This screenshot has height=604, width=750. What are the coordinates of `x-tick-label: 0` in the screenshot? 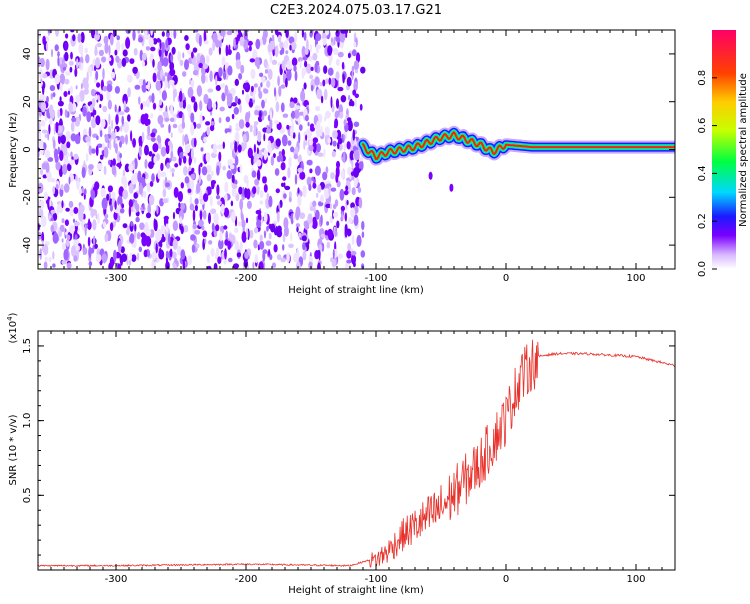 It's located at (506, 579).